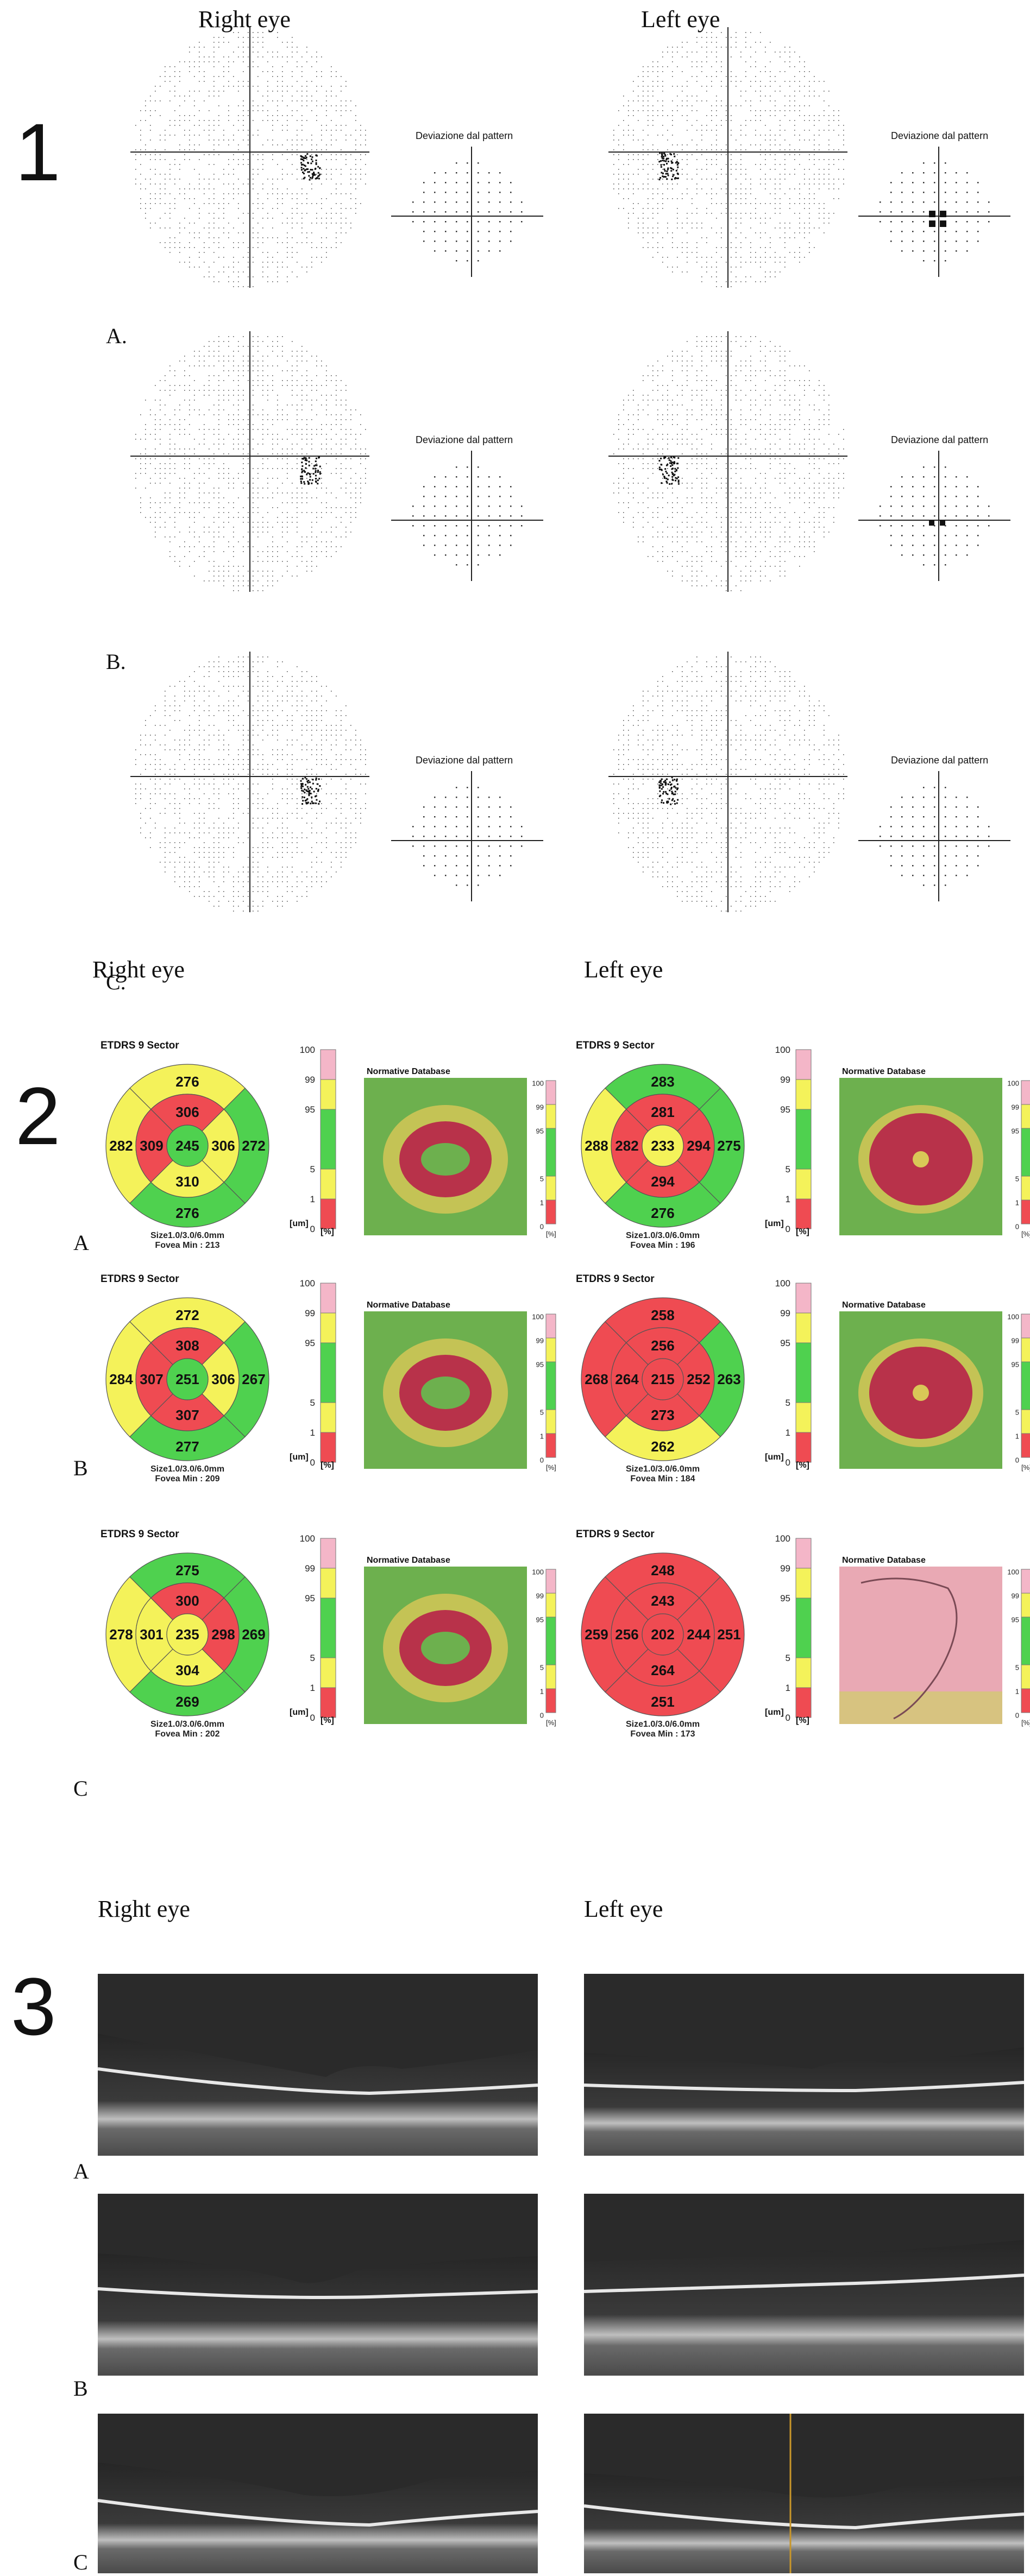 Image resolution: width=1030 pixels, height=2576 pixels. Describe the element at coordinates (121, 1379) in the screenshot. I see `etdrs-value-outer_nas: 284` at that location.